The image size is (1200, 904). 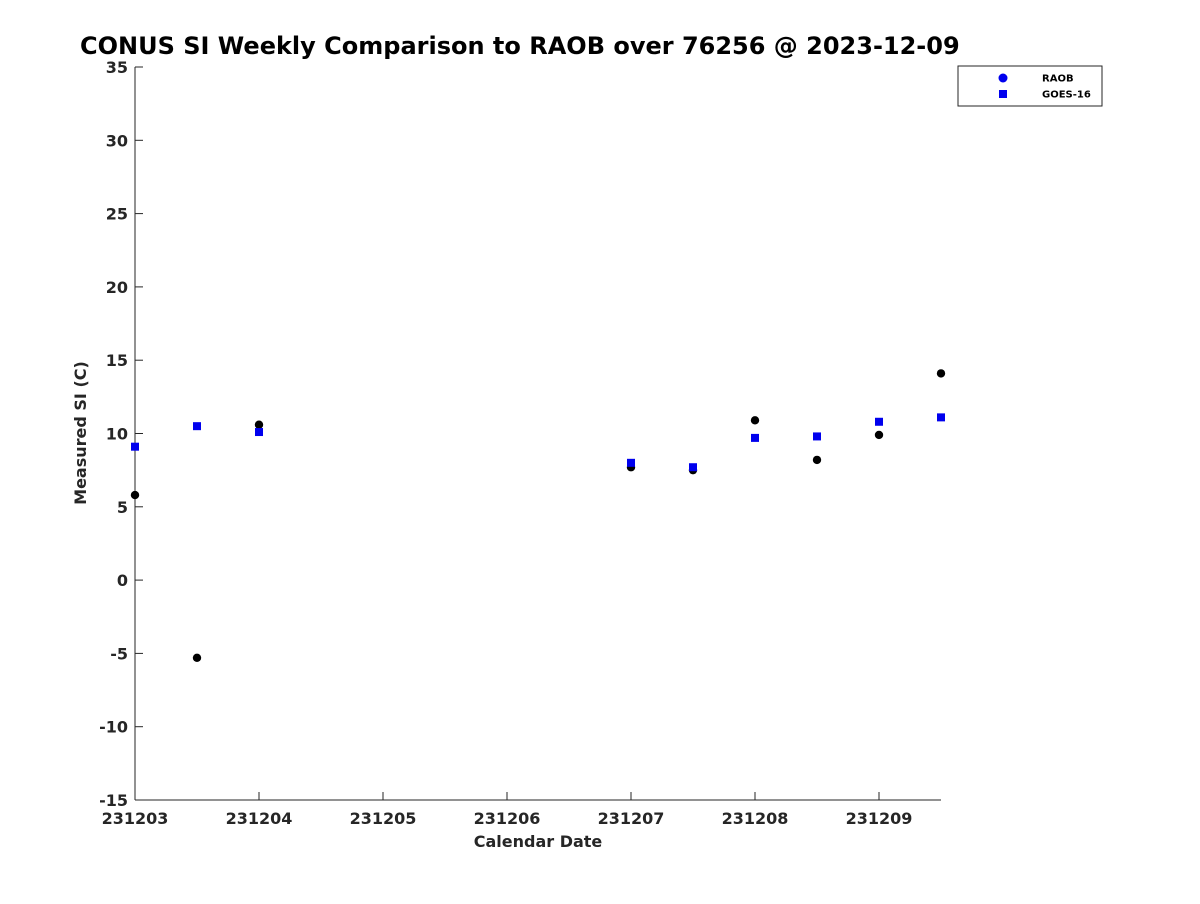 What do you see at coordinates (113, 800) in the screenshot?
I see `y-tick-label: -15` at bounding box center [113, 800].